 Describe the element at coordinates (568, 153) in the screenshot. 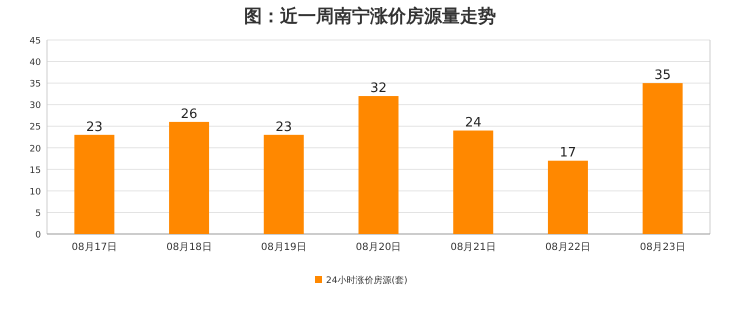

I see `data-label: 17` at that location.